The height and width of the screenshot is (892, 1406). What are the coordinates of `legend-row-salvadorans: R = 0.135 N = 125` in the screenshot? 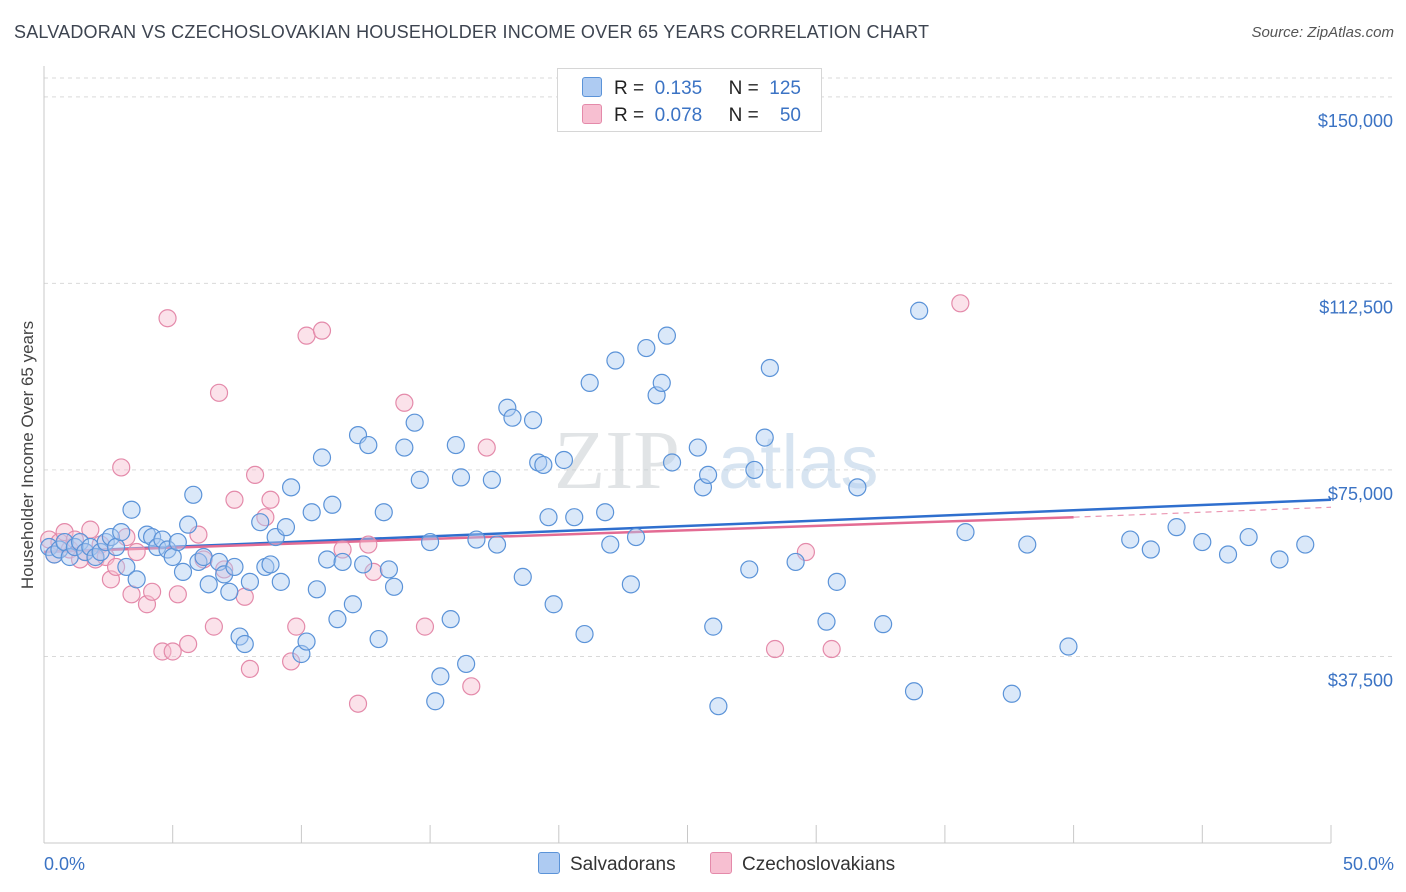 It's located at (691, 88).